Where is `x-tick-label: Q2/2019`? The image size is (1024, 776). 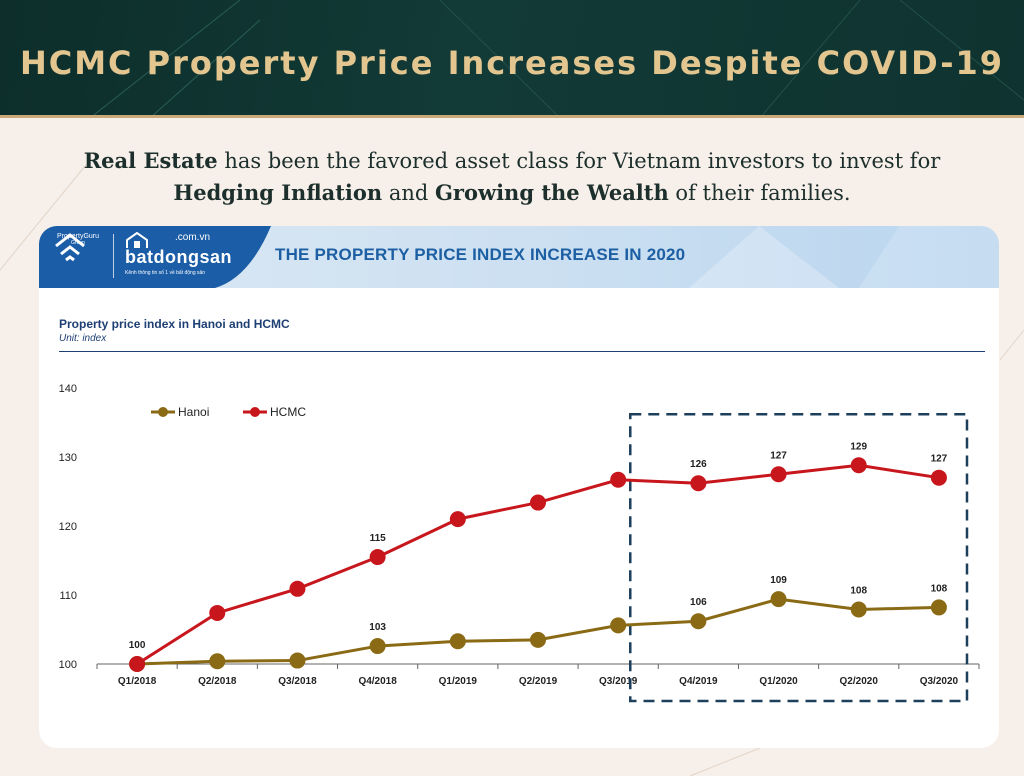
x-tick-label: Q2/2019 is located at coordinates (538, 681).